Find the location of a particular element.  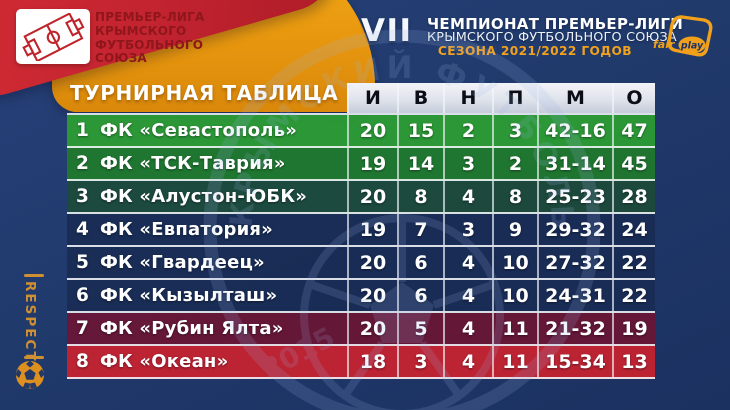

stat-cell-Н: 3 is located at coordinates (467, 229).